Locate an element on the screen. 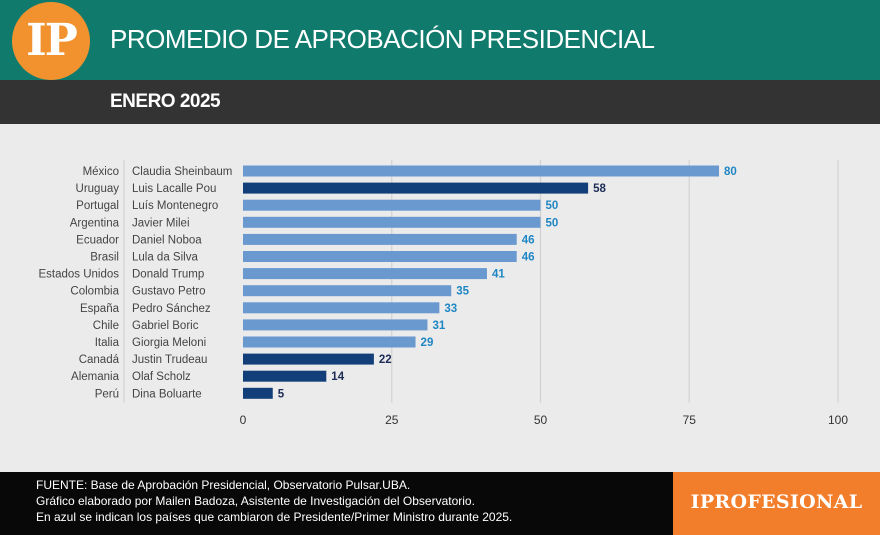  x-tick-label: 25 is located at coordinates (392, 420).